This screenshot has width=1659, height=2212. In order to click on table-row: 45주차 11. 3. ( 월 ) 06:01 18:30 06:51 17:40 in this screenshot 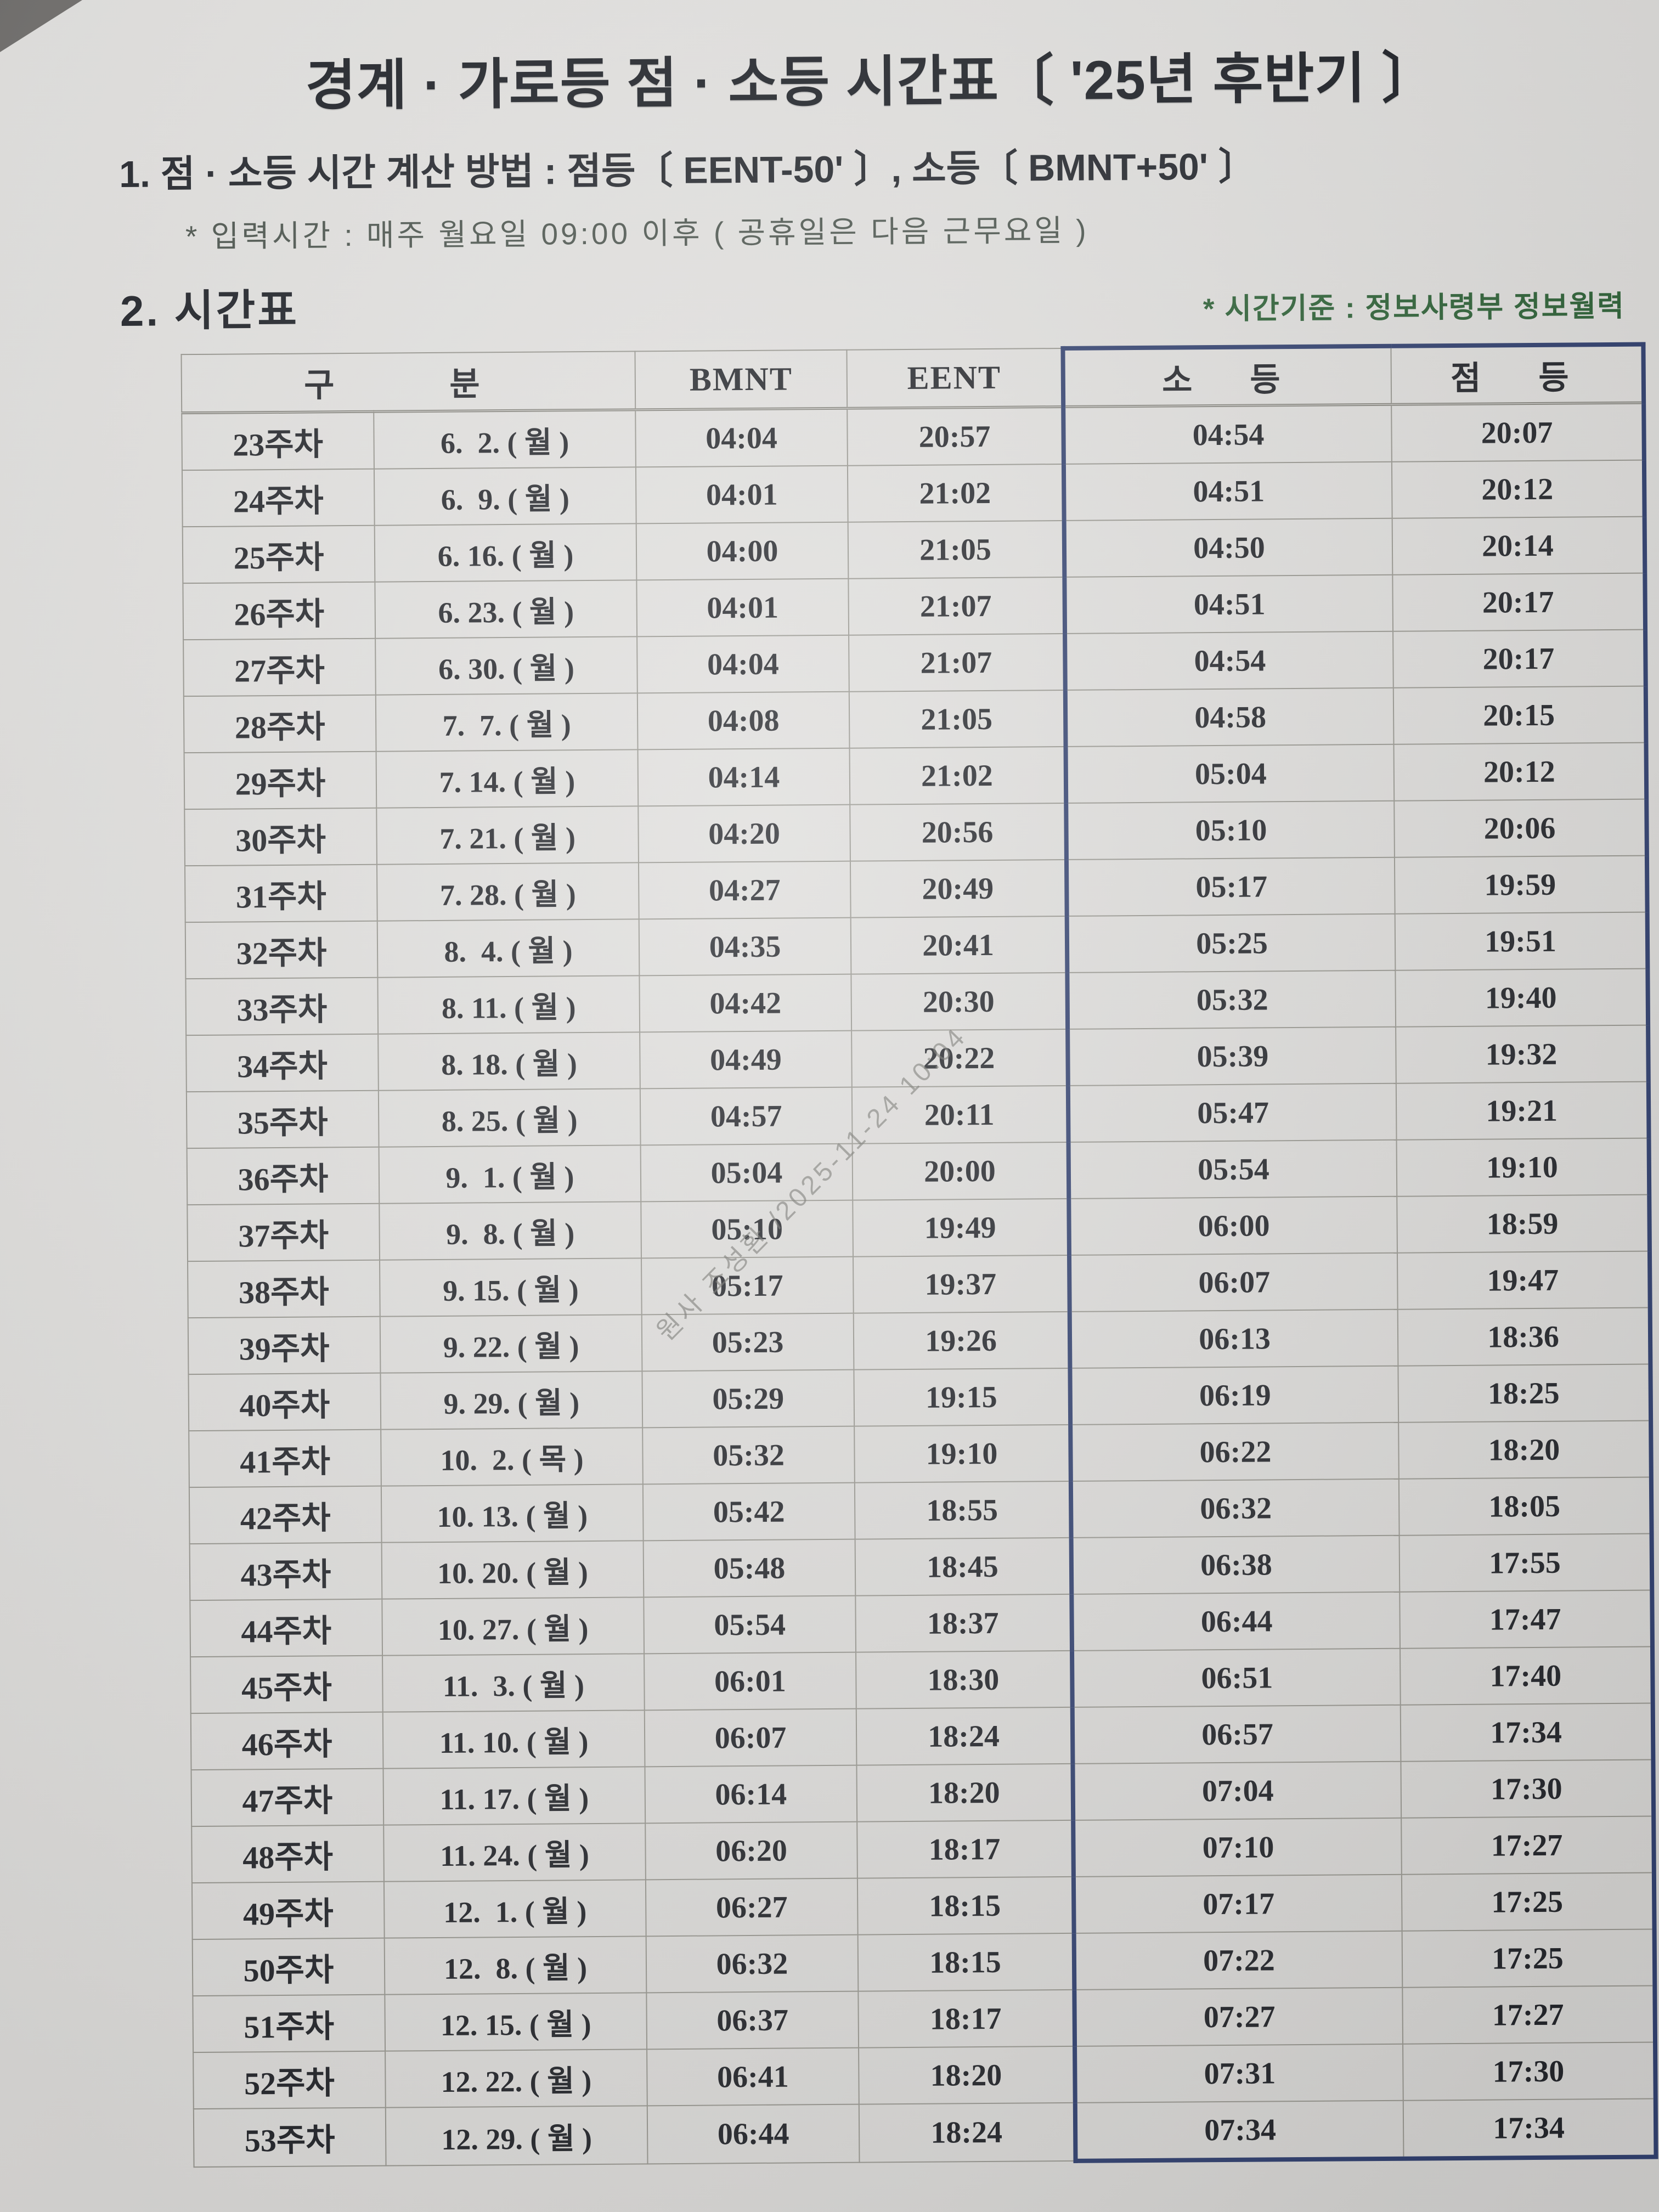, I will do `click(921, 1680)`.